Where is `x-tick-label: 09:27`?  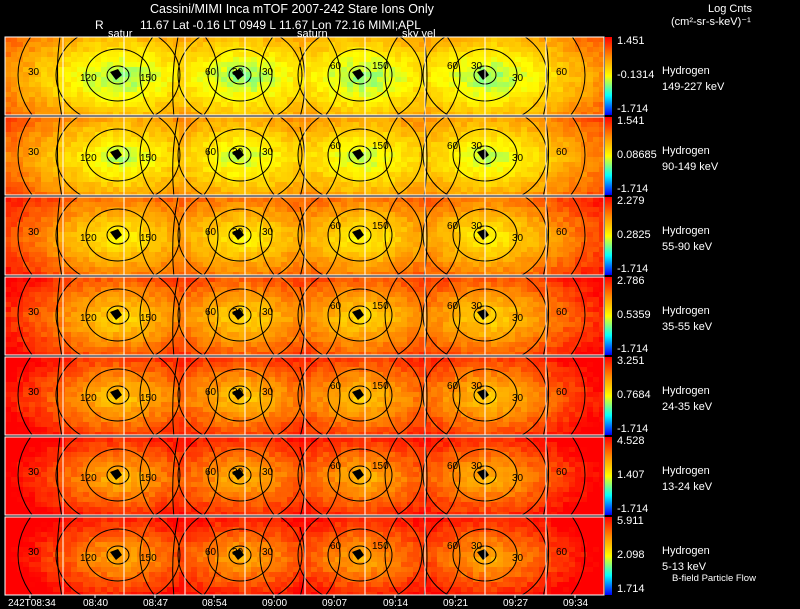
x-tick-label: 09:27 is located at coordinates (516, 603).